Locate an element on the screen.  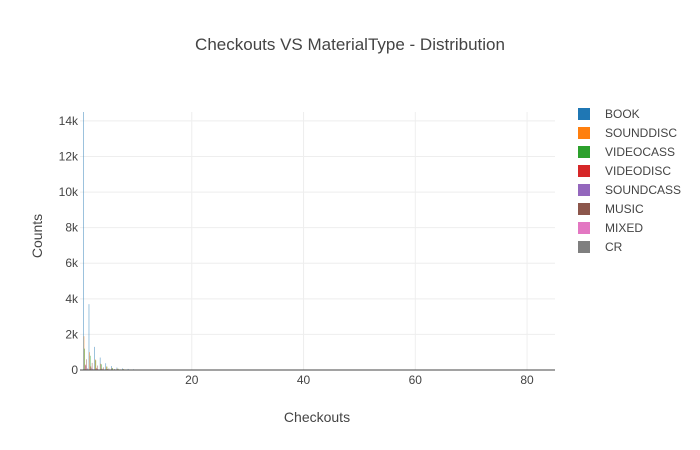
y-tick-label: 4k is located at coordinates (72, 299).